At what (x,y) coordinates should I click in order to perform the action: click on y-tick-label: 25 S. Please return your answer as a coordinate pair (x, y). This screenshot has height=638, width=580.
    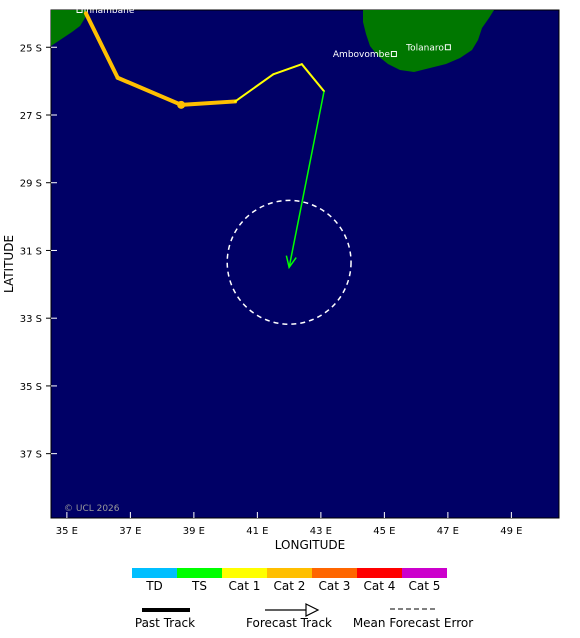
    Looking at the image, I should click on (31, 48).